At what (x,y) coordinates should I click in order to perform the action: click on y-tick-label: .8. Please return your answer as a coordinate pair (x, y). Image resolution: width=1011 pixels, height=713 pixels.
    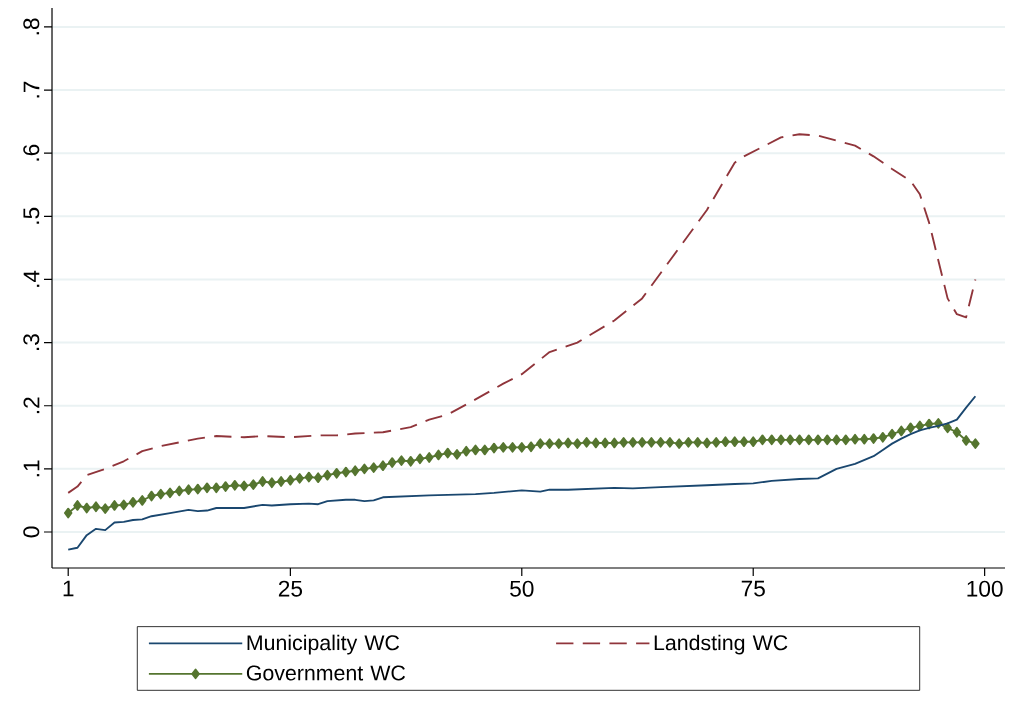
    Looking at the image, I should click on (31, 26).